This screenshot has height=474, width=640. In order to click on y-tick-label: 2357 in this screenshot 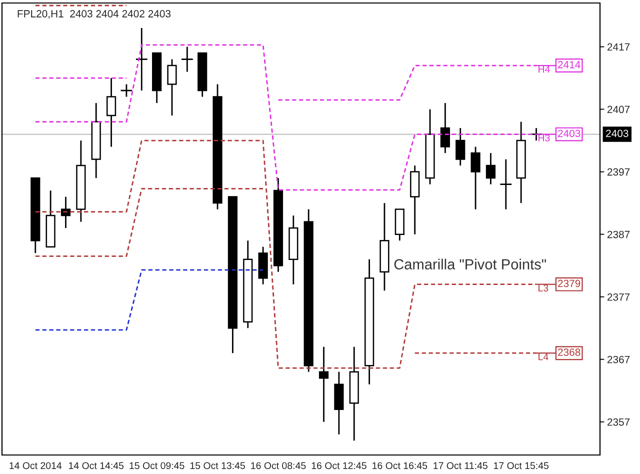, I will do `click(618, 422)`.